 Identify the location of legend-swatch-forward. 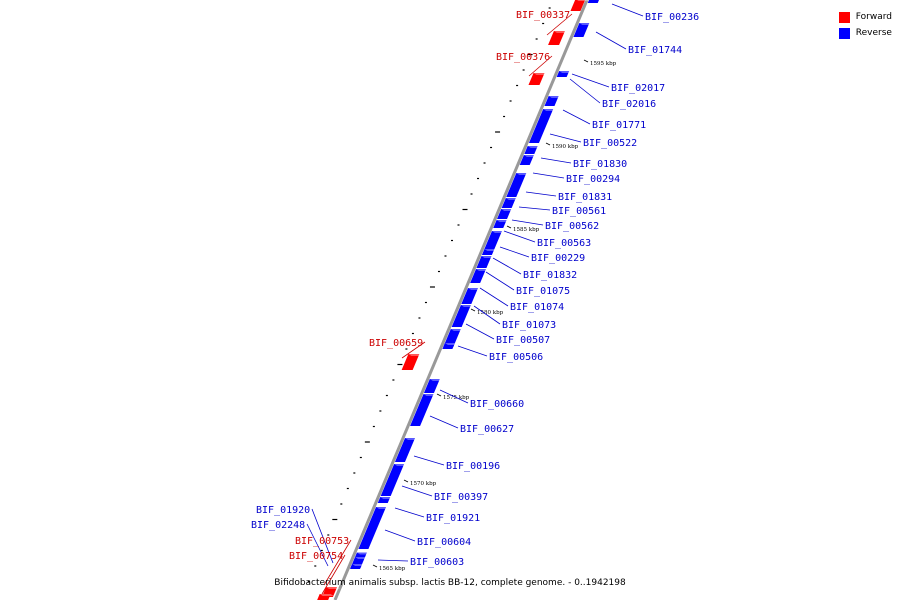
(844, 17).